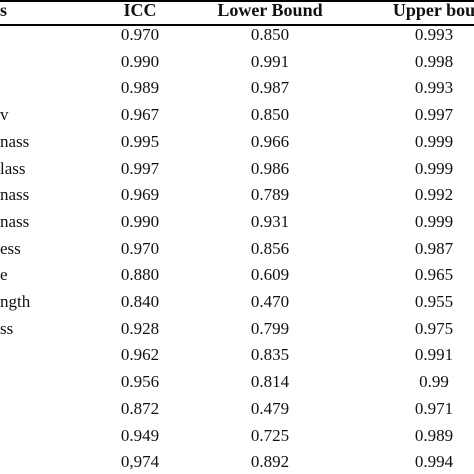 The image size is (474, 474). I want to click on lower-bound-value: 0.814, so click(270, 382).